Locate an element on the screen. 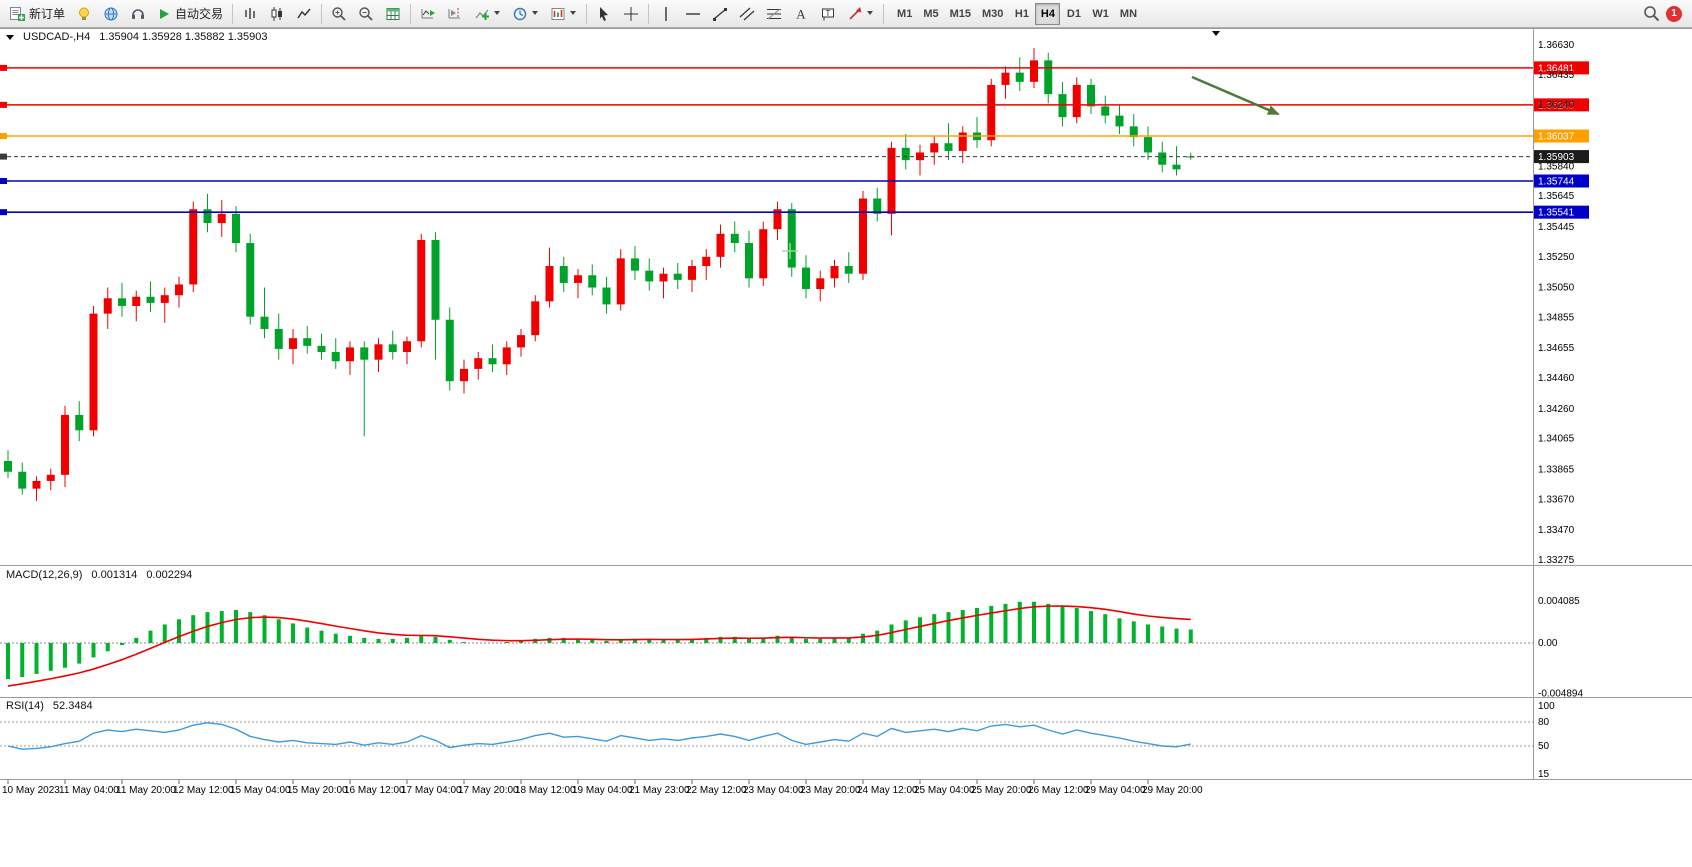 Image resolution: width=1692 pixels, height=867 pixels. play-icon is located at coordinates (165, 13).